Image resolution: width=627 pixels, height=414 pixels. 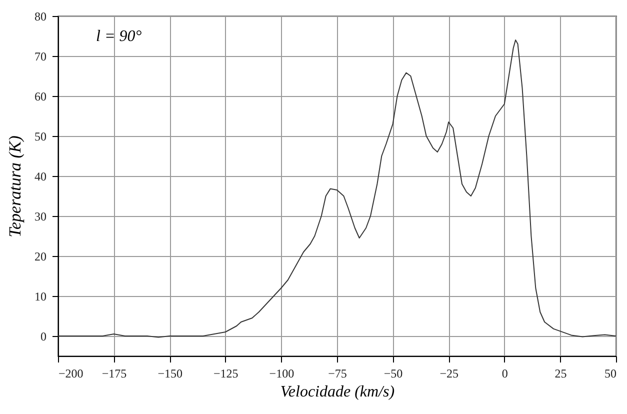 What do you see at coordinates (337, 373) in the screenshot?
I see `x-tick-label: −75` at bounding box center [337, 373].